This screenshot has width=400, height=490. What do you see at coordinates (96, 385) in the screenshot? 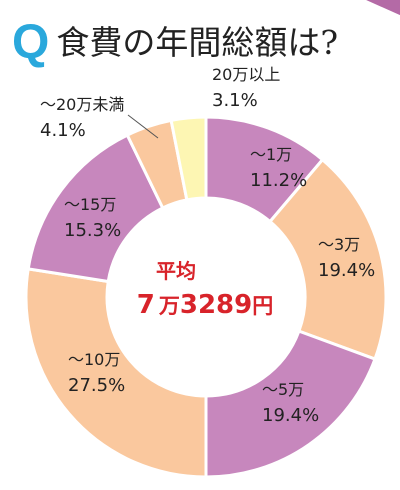
I see `slice-value-label: 27.5%` at bounding box center [96, 385].